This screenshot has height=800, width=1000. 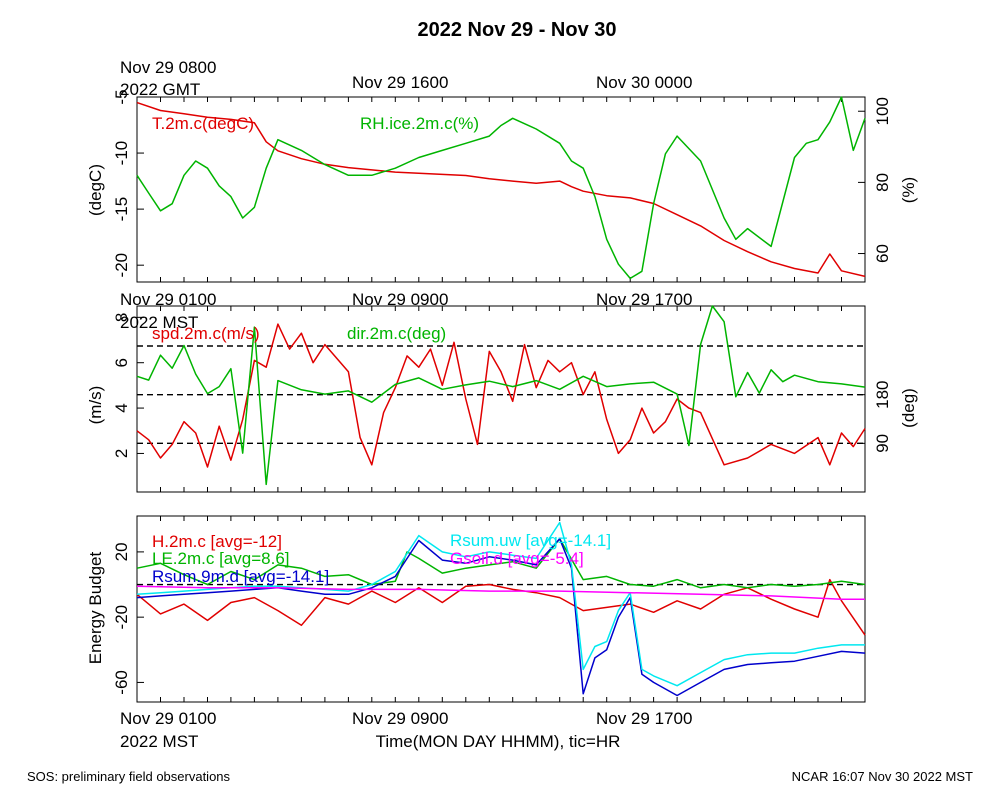 I want to click on series-line-red, so click(x=501, y=395).